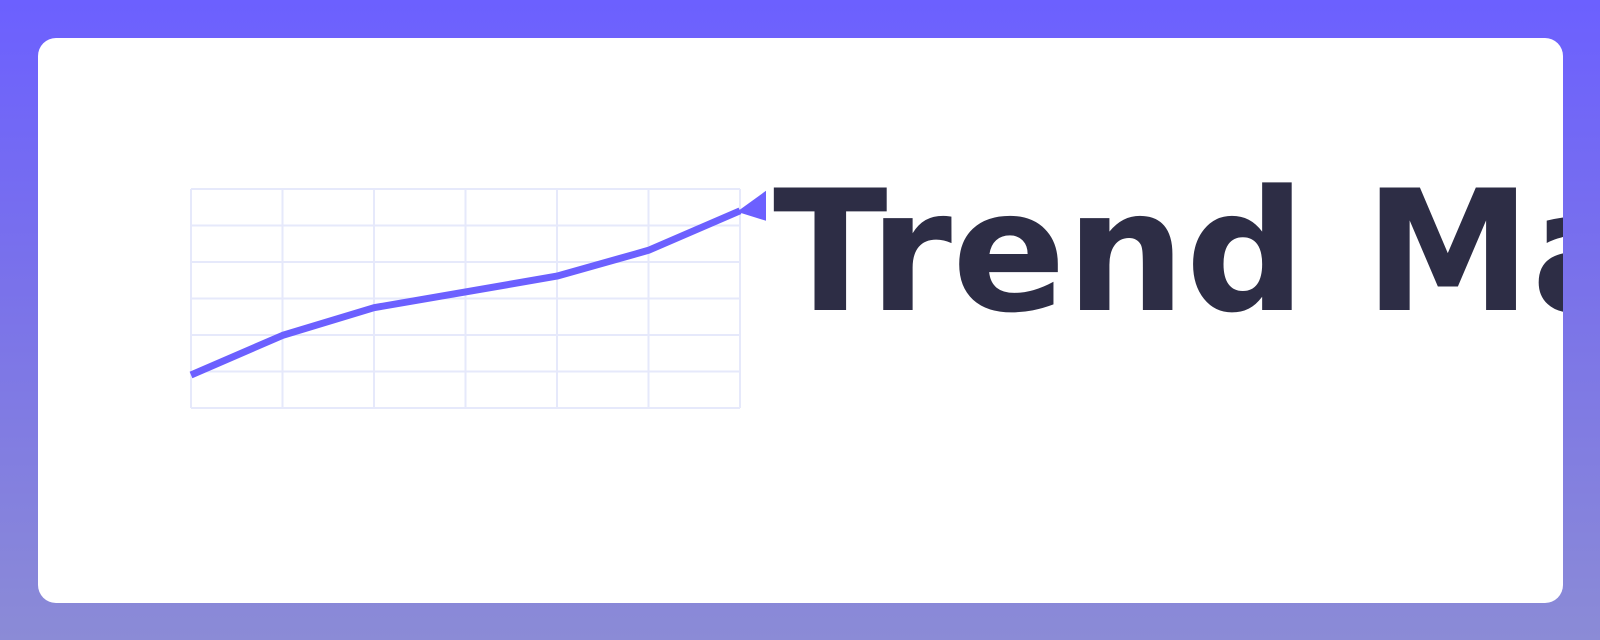  I want to click on trend-chart-logo-svg, so click(477, 298).